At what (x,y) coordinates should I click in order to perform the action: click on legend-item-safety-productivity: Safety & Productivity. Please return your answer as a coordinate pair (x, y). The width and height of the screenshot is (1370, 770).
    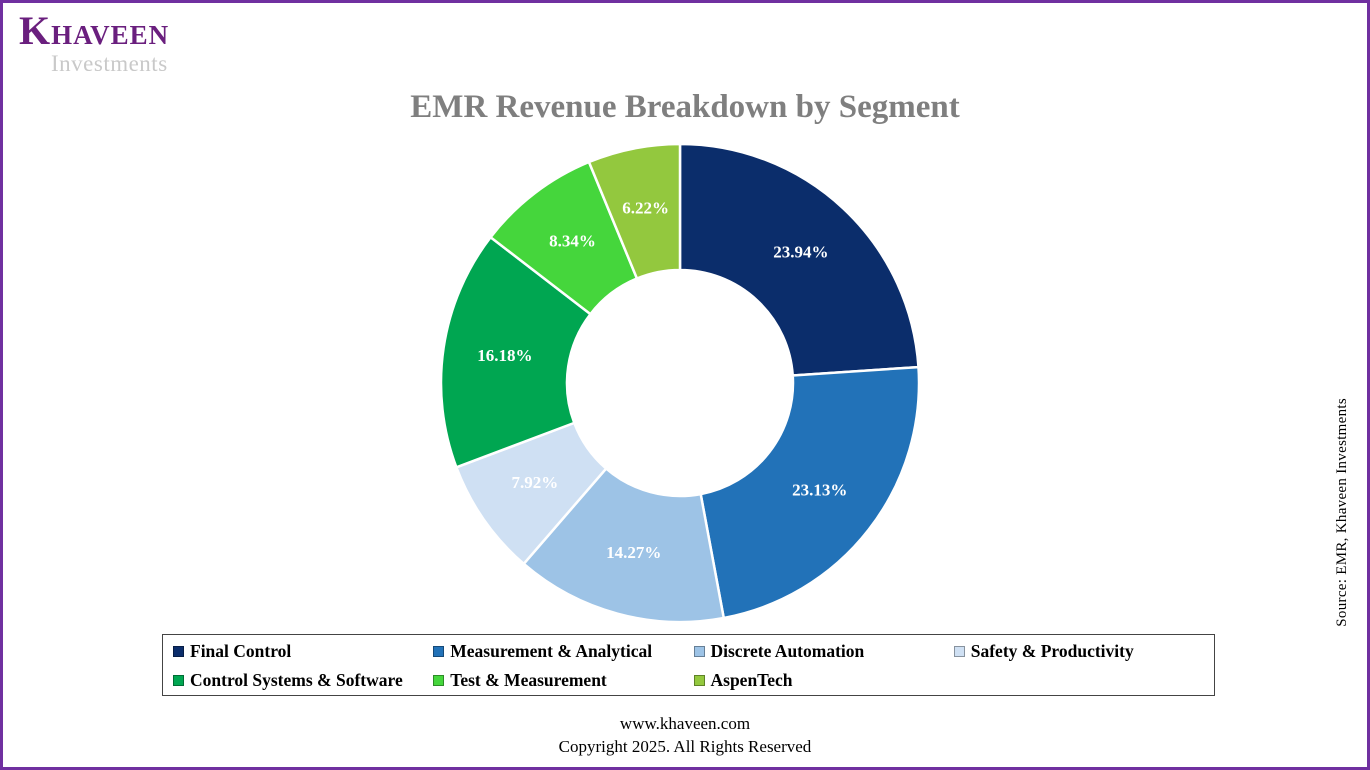
    Looking at the image, I should click on (1083, 651).